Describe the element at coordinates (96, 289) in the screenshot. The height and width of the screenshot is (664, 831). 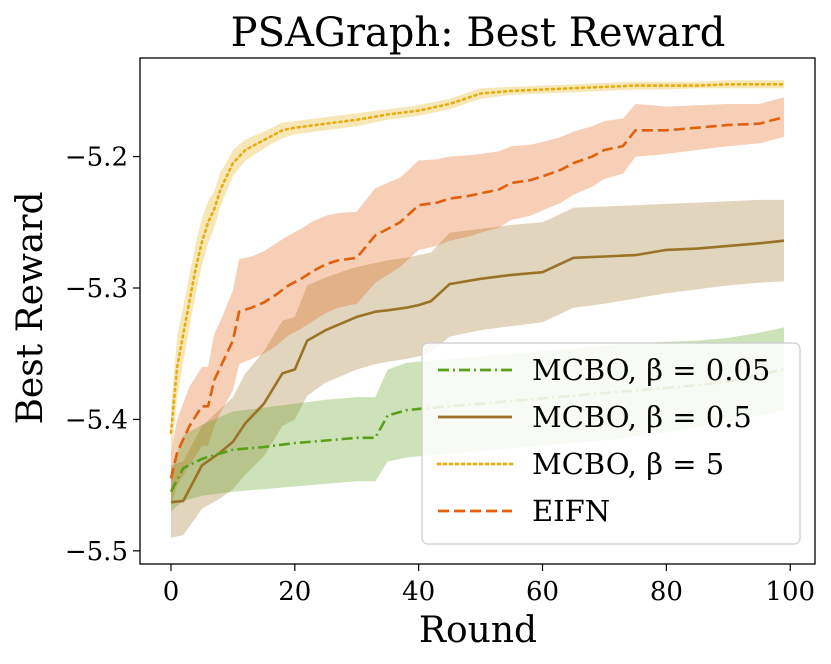
I see `y-tick-label: −5.3` at that location.